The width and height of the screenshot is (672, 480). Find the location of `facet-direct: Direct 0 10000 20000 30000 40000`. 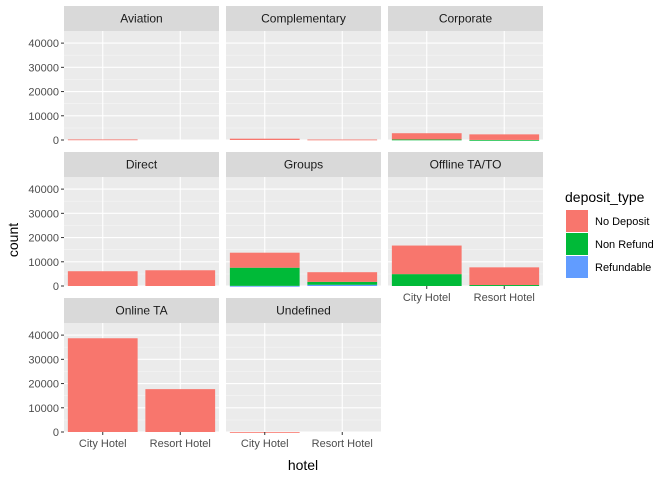

facet-direct: Direct 0 10000 20000 30000 40000 is located at coordinates (123, 222).